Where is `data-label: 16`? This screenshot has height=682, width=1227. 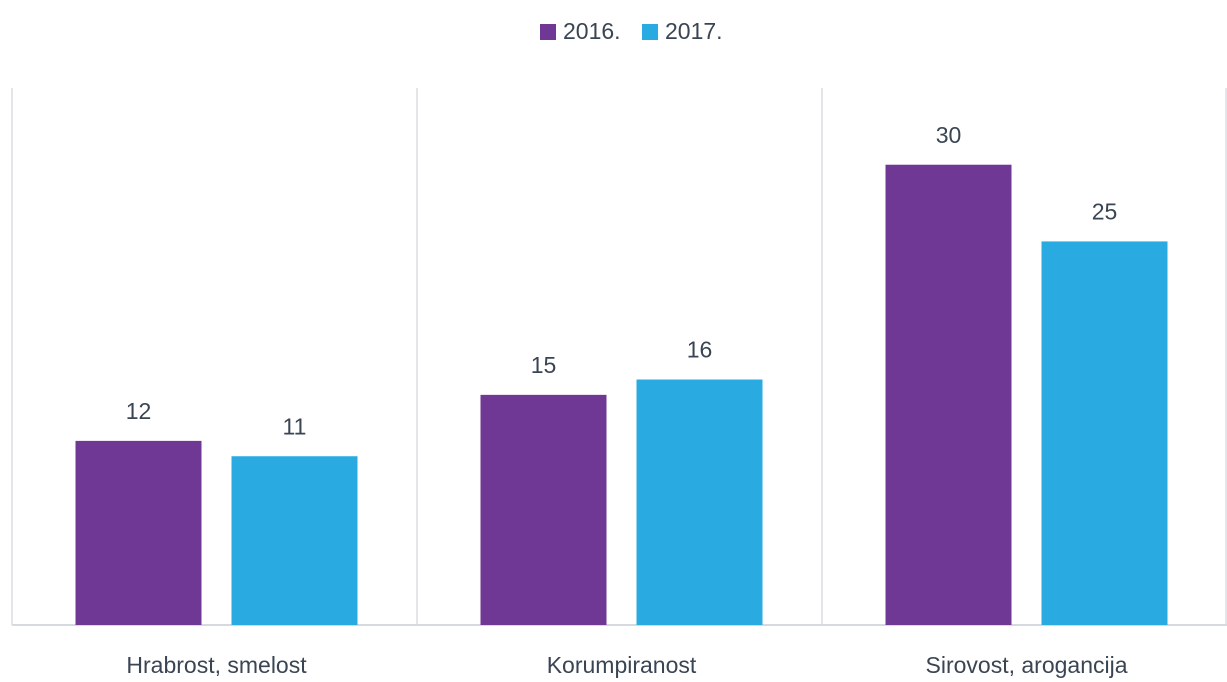 data-label: 16 is located at coordinates (700, 350).